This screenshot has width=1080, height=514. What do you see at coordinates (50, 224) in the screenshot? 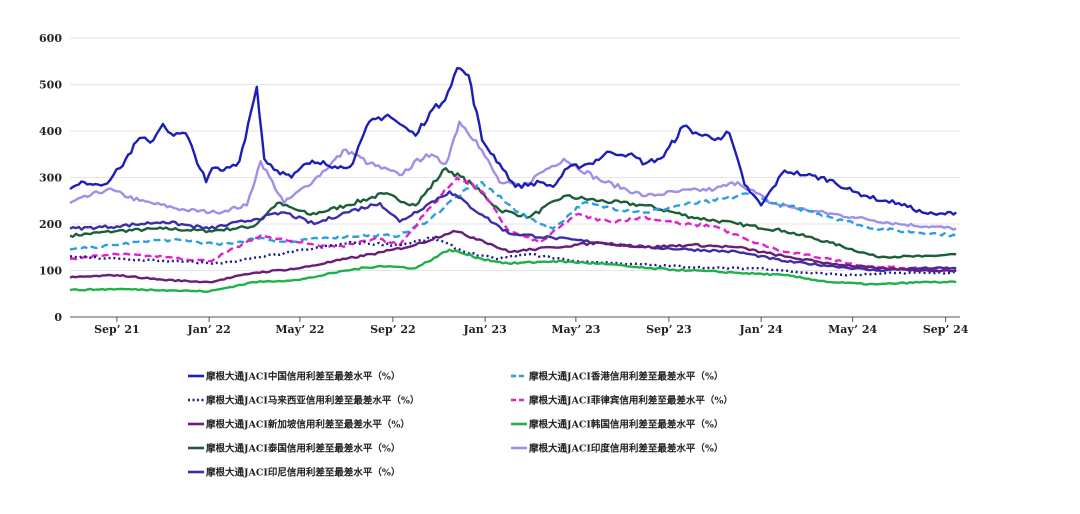
I see `y-tick-label: 200` at bounding box center [50, 224].